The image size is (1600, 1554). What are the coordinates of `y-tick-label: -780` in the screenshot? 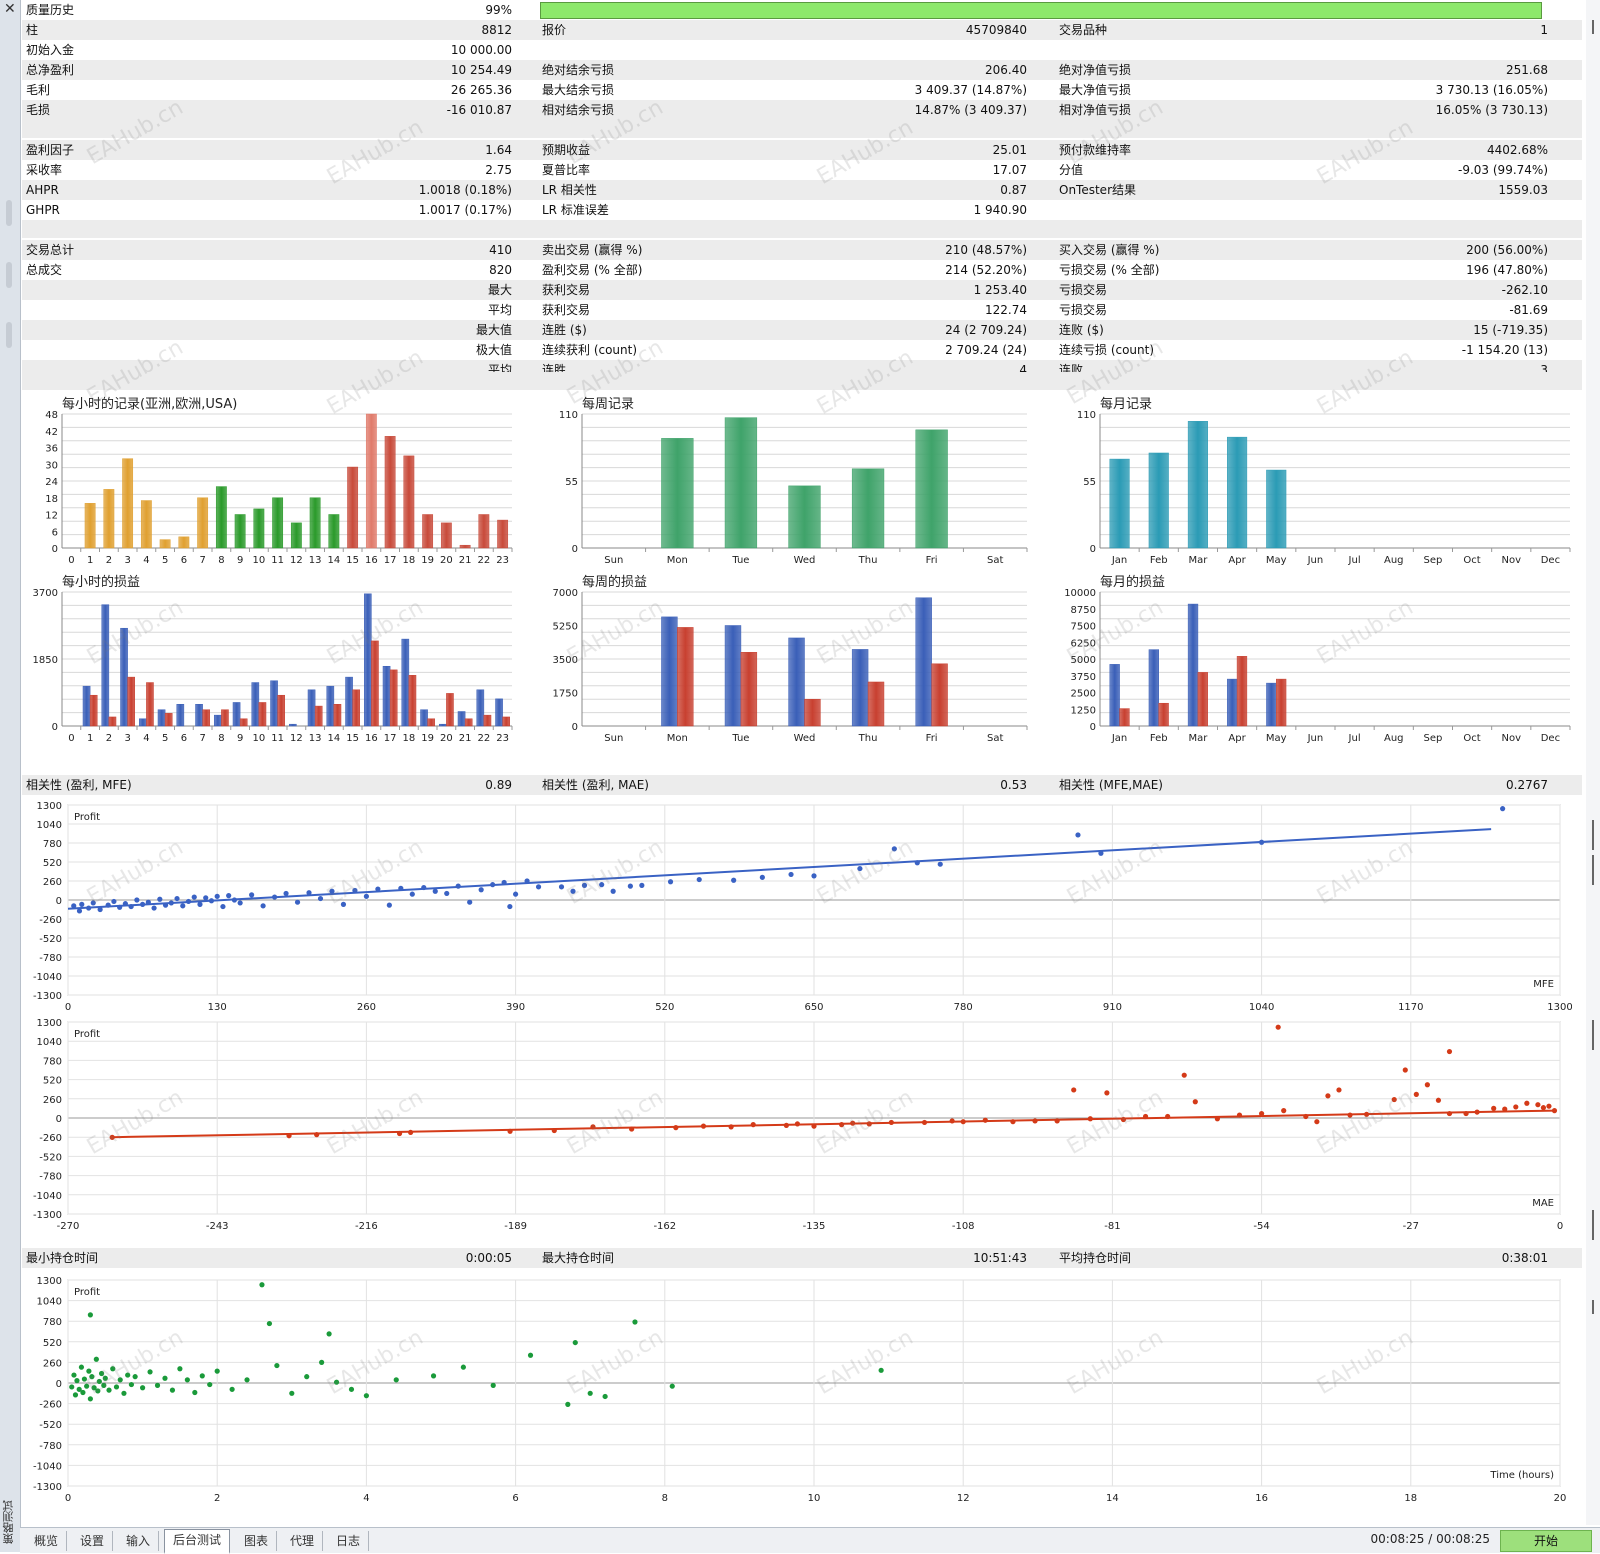 It's located at (50, 958).